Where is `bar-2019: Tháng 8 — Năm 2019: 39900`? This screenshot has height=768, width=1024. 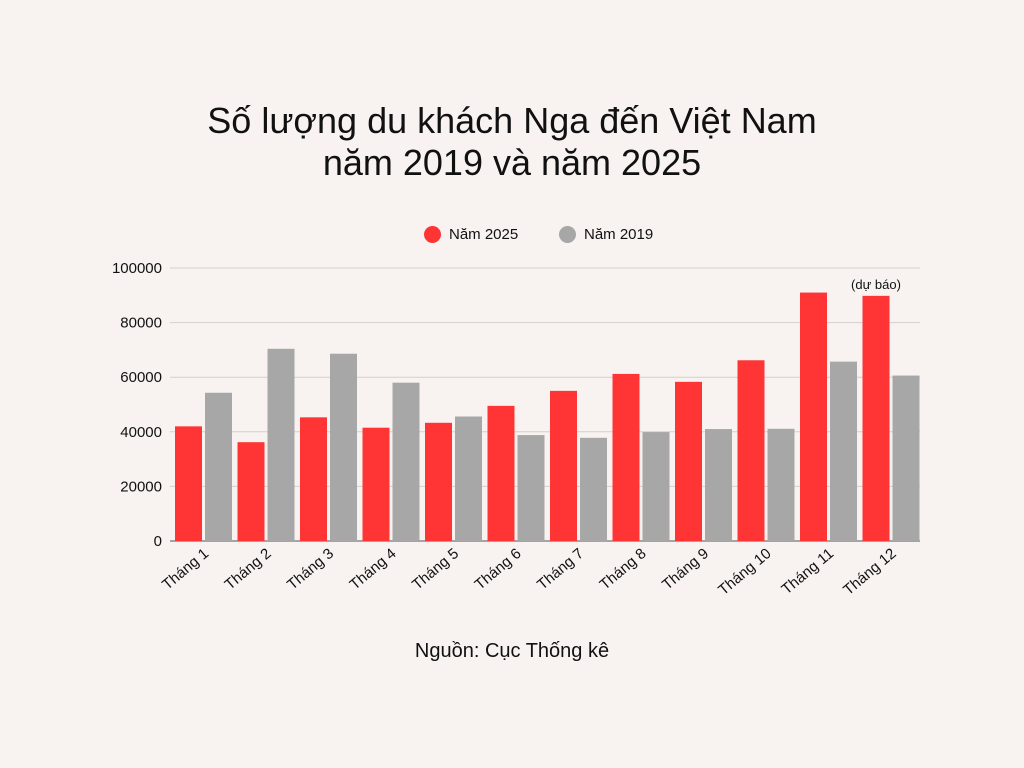 bar-2019: Tháng 8 — Năm 2019: 39900 is located at coordinates (656, 486).